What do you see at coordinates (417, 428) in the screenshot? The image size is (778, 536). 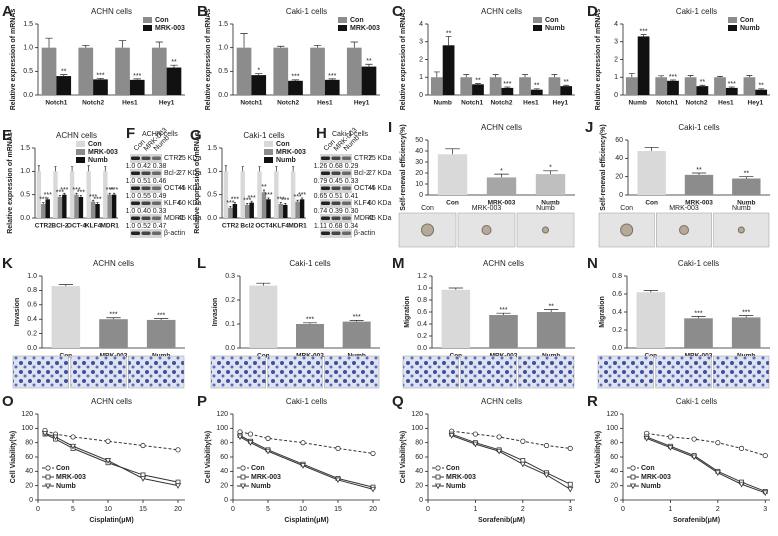 I see `y-tick-label: 100` at bounding box center [417, 428].